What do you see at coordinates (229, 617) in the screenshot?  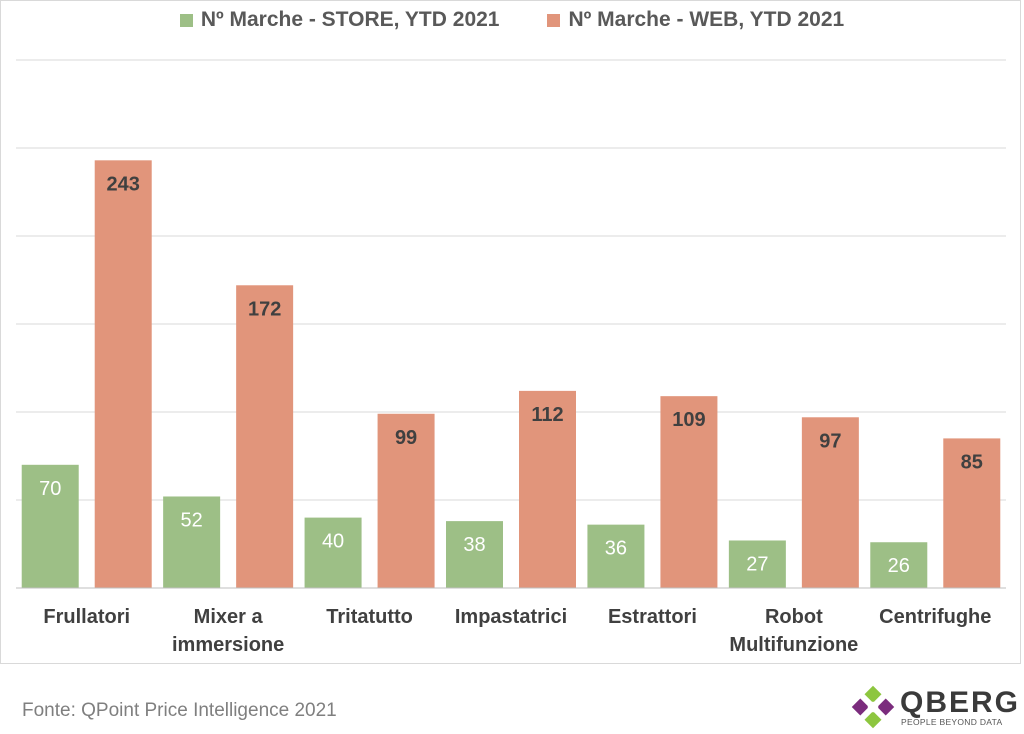 I see `category-label: Mixer a` at bounding box center [229, 617].